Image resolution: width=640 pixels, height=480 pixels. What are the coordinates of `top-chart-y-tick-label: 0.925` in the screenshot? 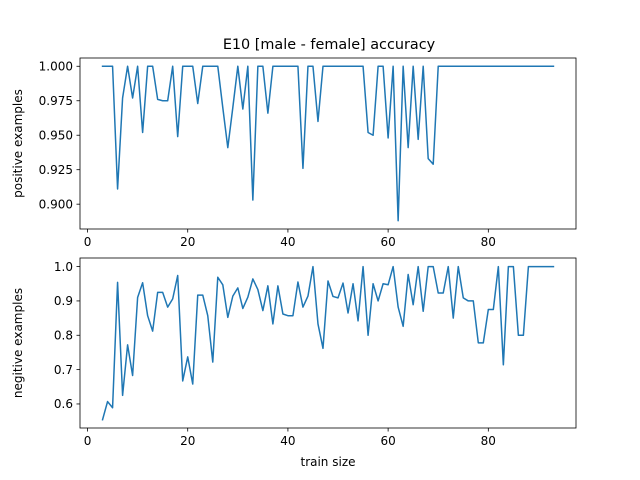 It's located at (56, 170).